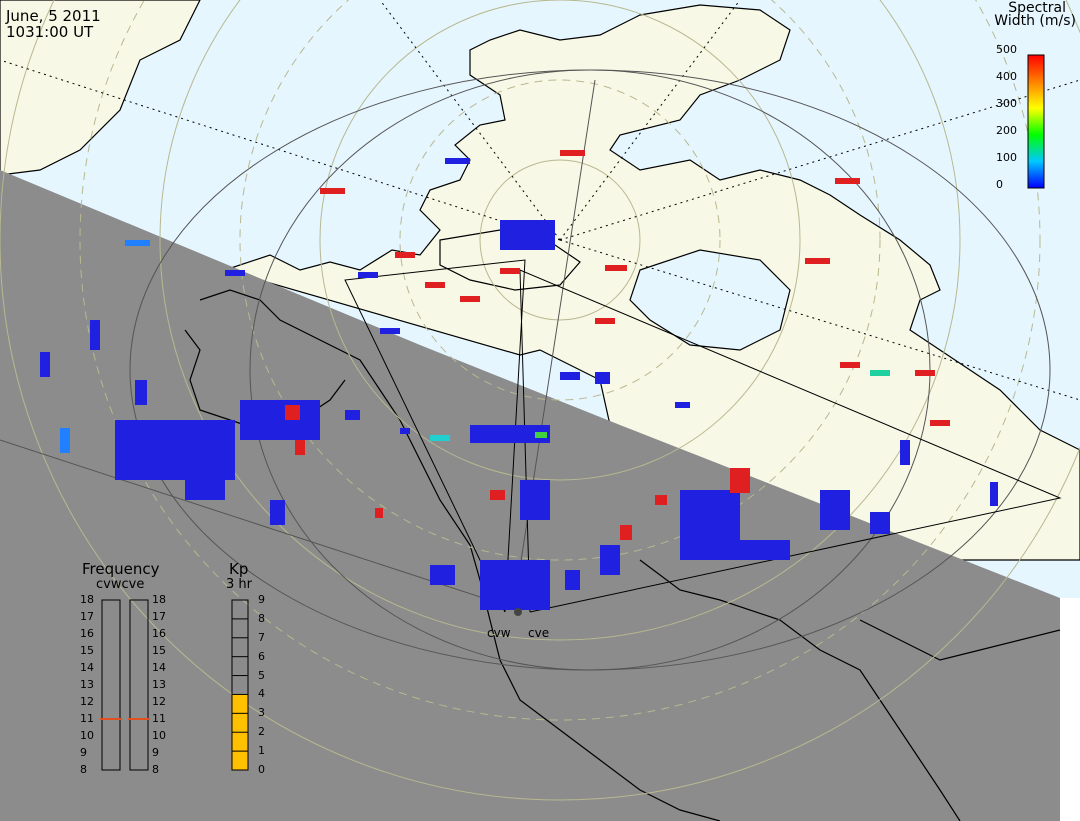 The image size is (1080, 821). Describe the element at coordinates (87, 599) in the screenshot. I see `frequency-tick-left: 18` at that location.